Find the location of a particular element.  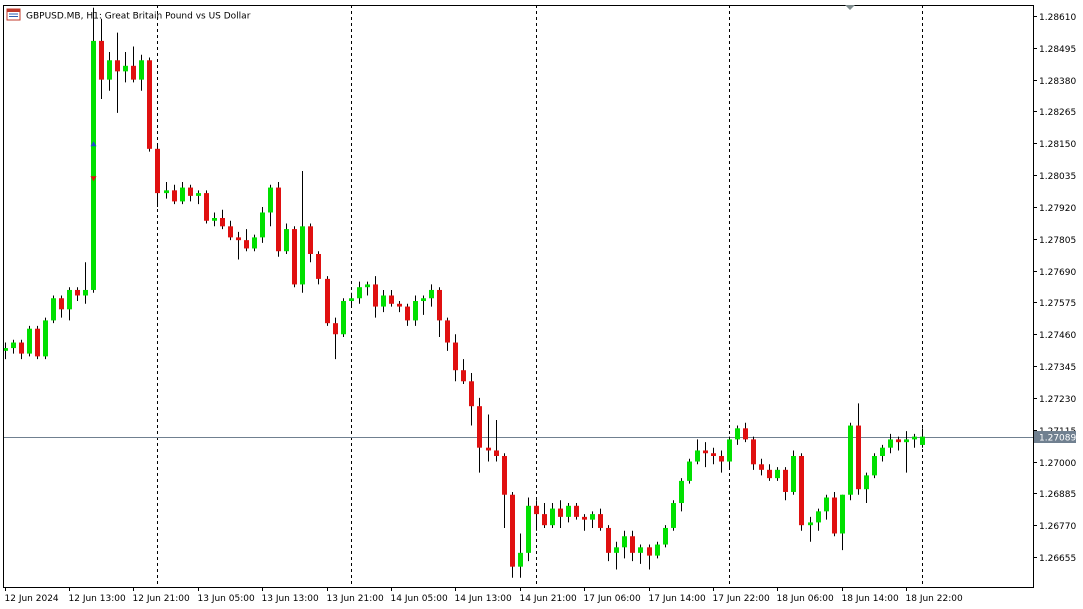

price-tick-label: 1.26885 is located at coordinates (1057, 495).